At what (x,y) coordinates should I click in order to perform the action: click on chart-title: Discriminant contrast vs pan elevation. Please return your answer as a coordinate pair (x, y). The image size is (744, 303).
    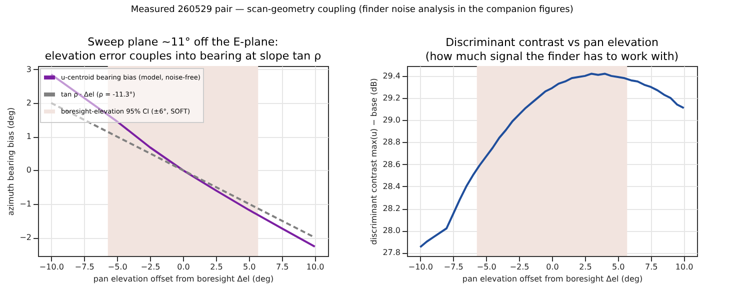
    Looking at the image, I should click on (552, 42).